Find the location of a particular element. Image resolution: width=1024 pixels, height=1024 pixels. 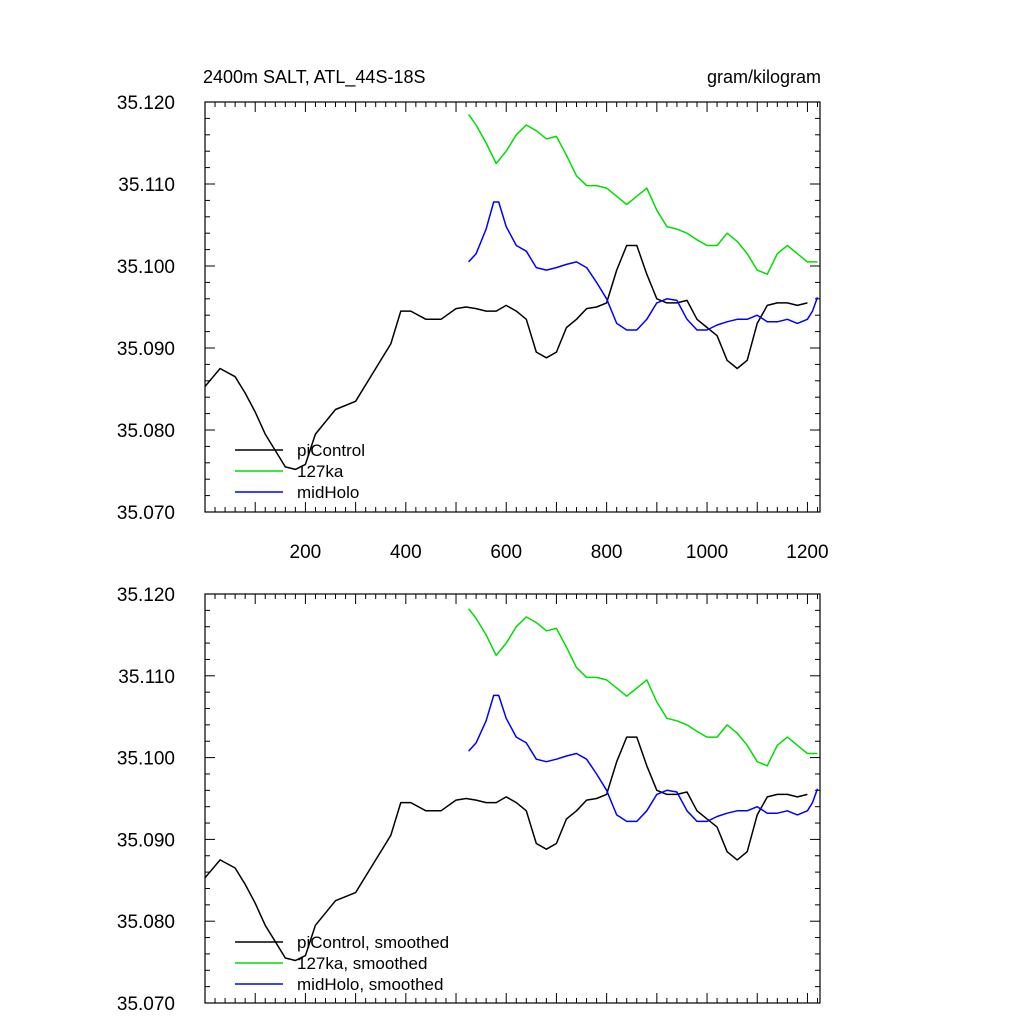

series-line-picontrol is located at coordinates (506, 357).